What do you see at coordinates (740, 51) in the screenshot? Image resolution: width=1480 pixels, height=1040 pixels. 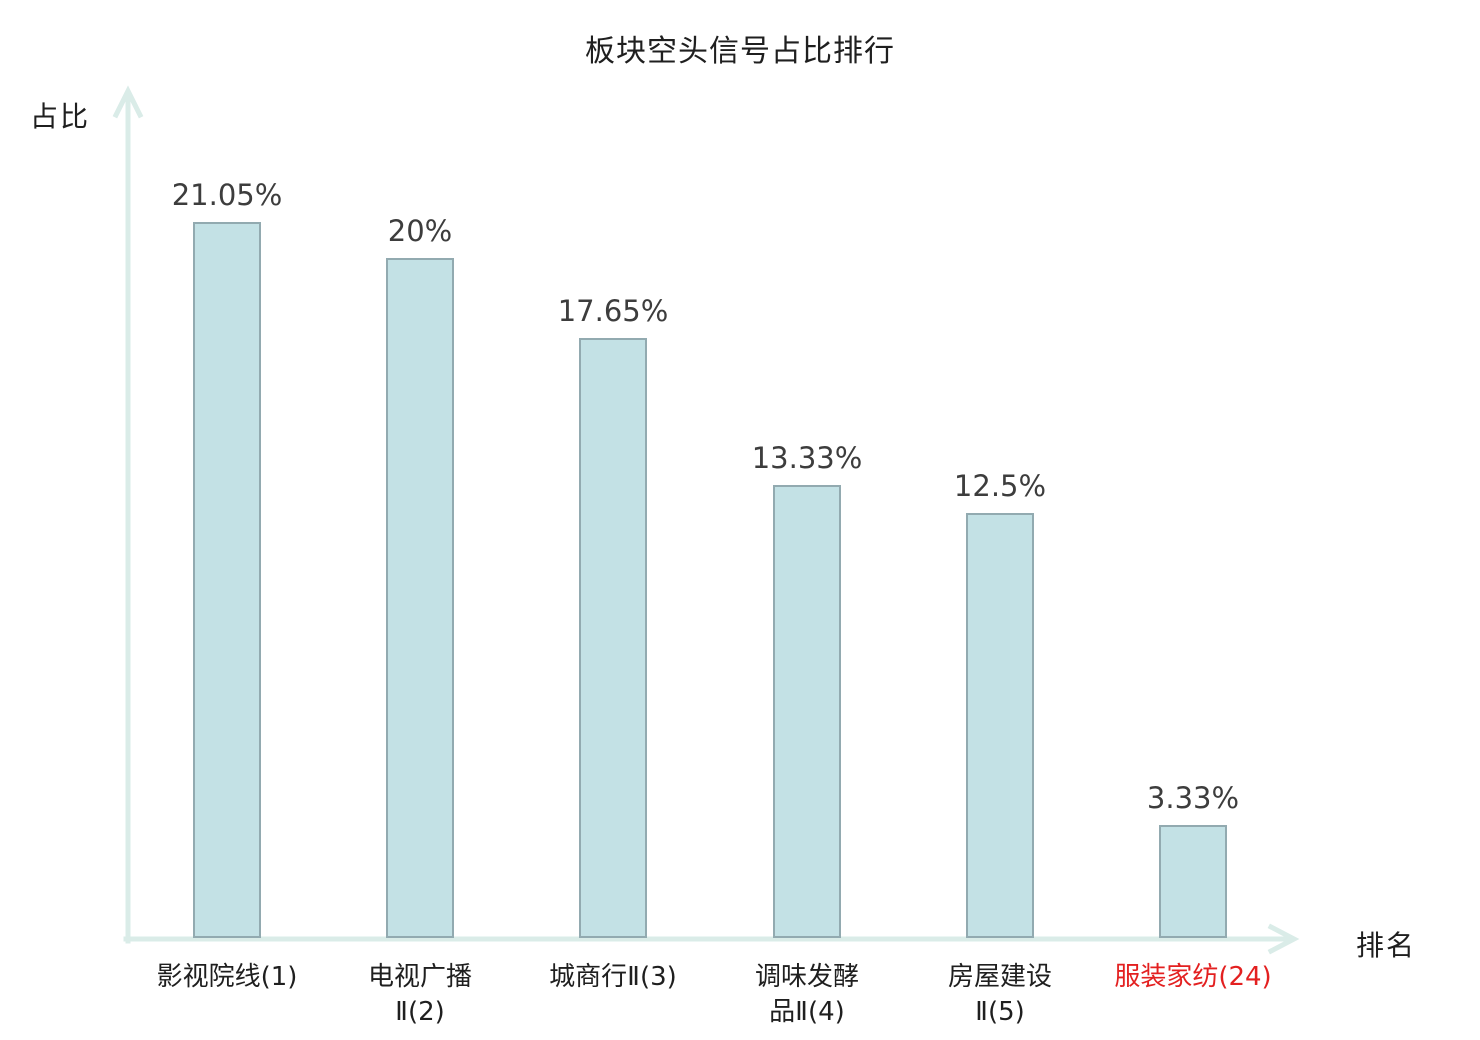 I see `chart-title: 板块空头信号占比排行` at bounding box center [740, 51].